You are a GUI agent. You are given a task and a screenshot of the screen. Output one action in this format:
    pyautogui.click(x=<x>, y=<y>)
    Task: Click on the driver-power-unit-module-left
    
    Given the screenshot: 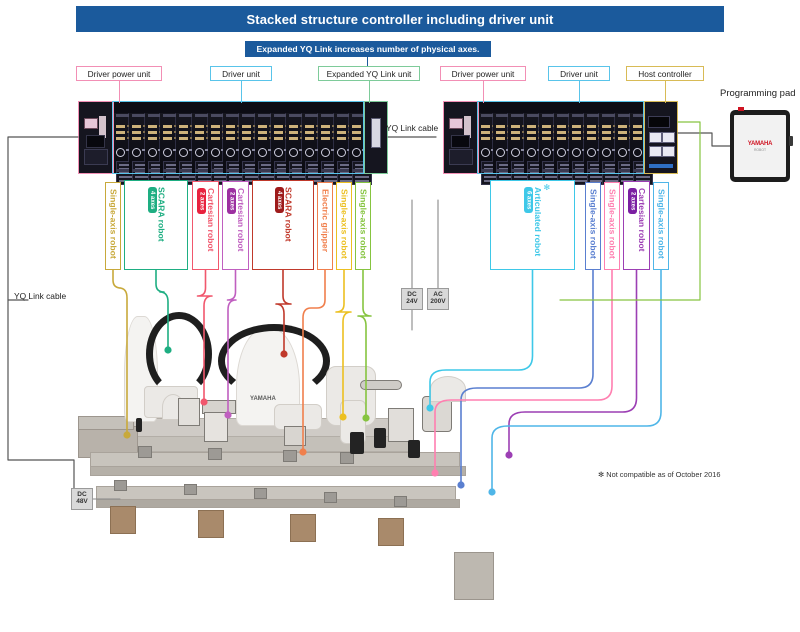 What is the action you would take?
    pyautogui.click(x=96, y=137)
    